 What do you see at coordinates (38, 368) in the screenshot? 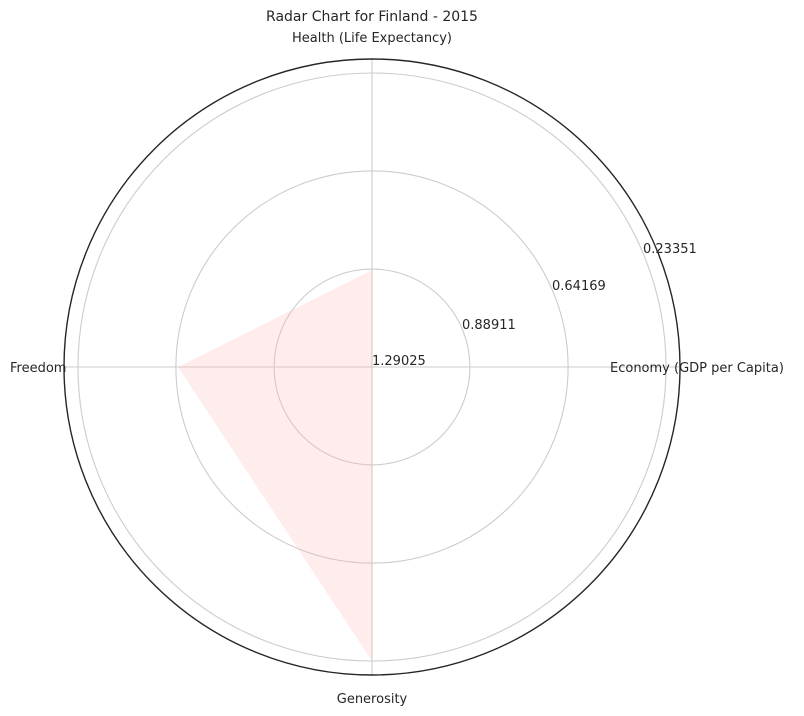
I see `axis-label-freedom: Freedom` at bounding box center [38, 368].